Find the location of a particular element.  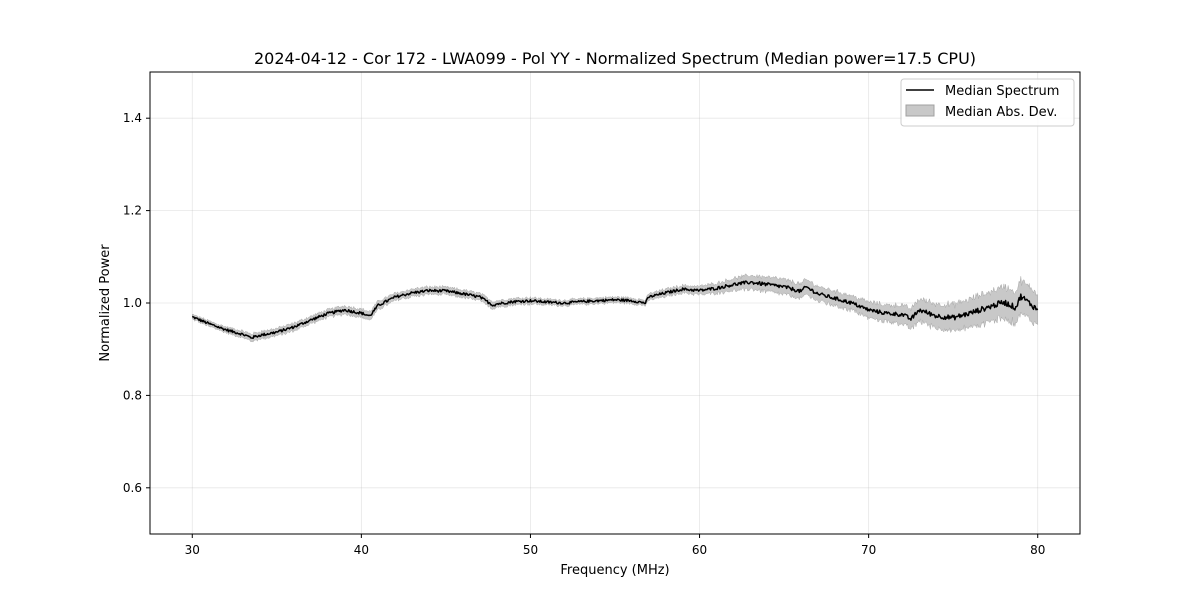

y-tick-label: 0.8 is located at coordinates (132, 395).